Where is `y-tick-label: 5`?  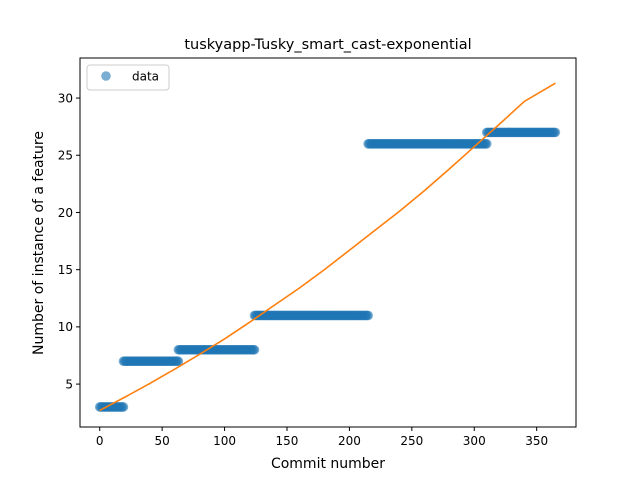 y-tick-label: 5 is located at coordinates (69, 384).